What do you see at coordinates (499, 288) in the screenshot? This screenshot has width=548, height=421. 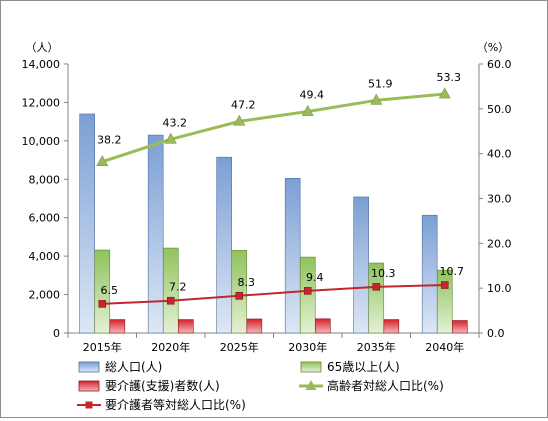 I see `right-tick-label: 10.0` at bounding box center [499, 288].